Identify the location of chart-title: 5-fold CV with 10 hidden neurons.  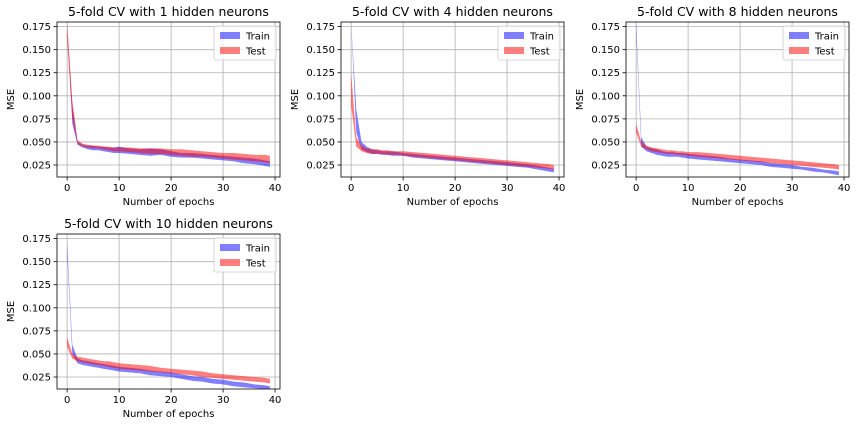
(168, 223).